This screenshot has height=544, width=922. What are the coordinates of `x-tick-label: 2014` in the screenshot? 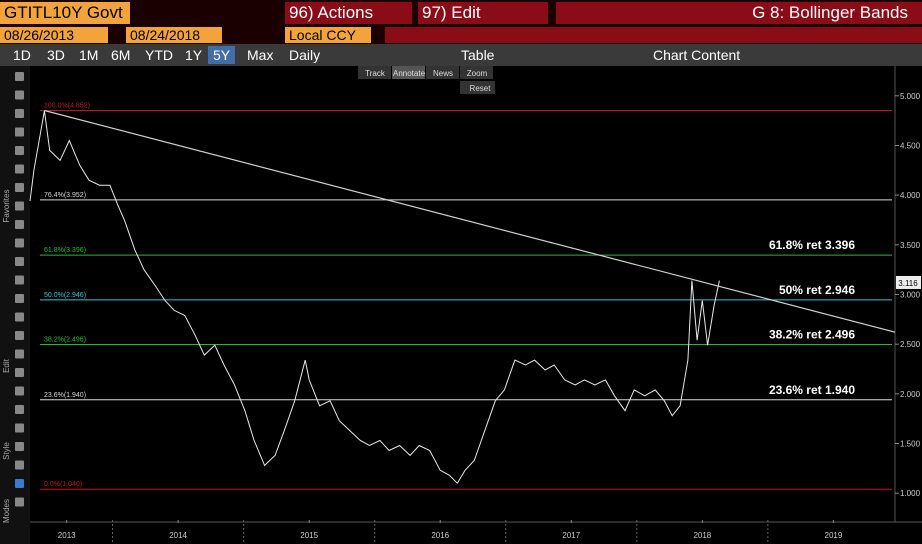 It's located at (178, 535).